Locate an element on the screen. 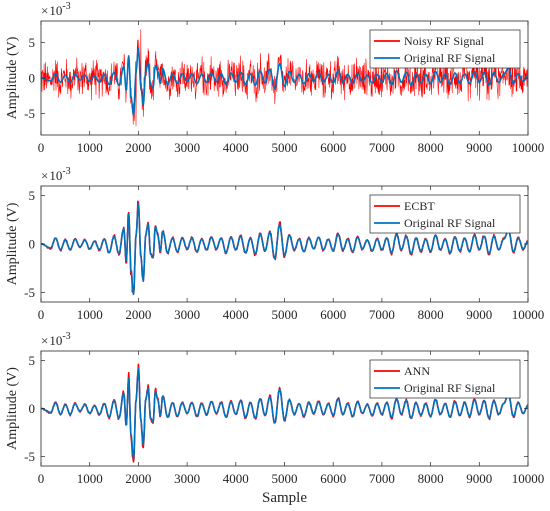 The image size is (550, 511). legend: Noisy RF Signal Original RF Signal is located at coordinates (445, 49).